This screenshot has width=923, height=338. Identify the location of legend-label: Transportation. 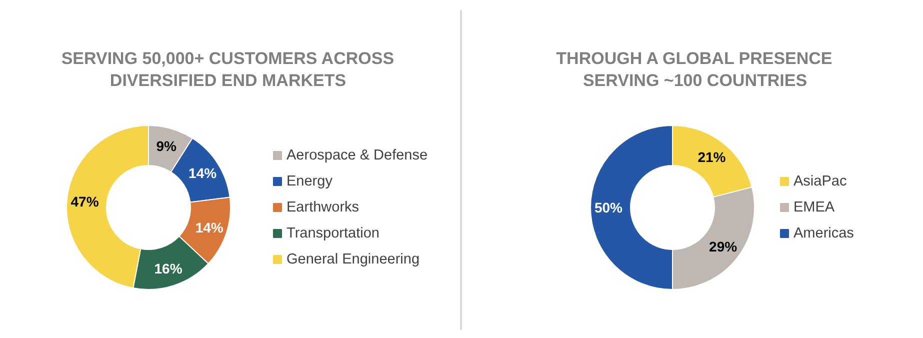
(333, 234).